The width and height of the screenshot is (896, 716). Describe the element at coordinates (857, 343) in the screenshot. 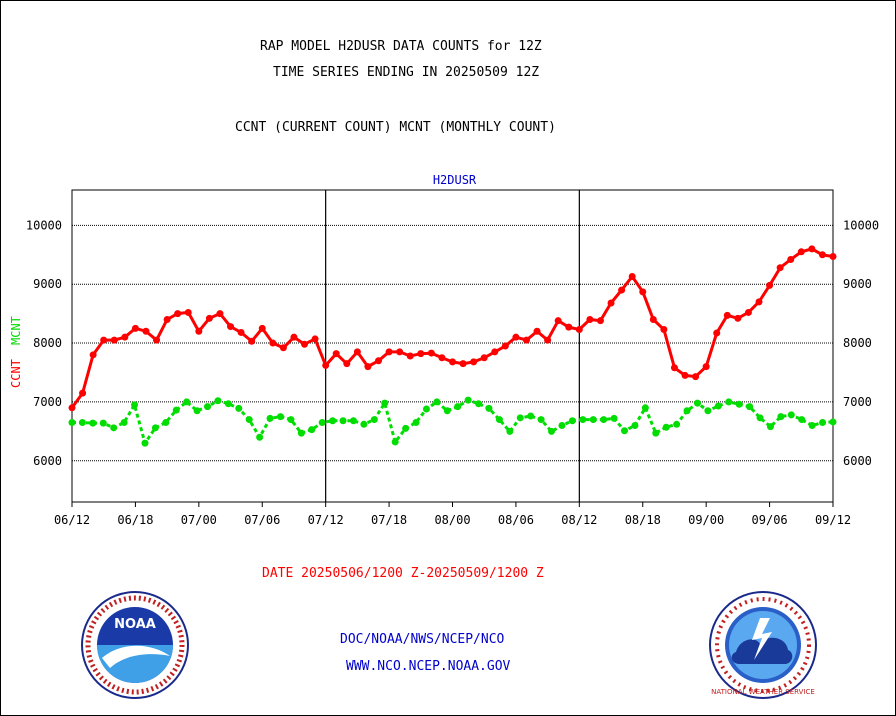

I see `y-tick-label-right: 8000` at that location.